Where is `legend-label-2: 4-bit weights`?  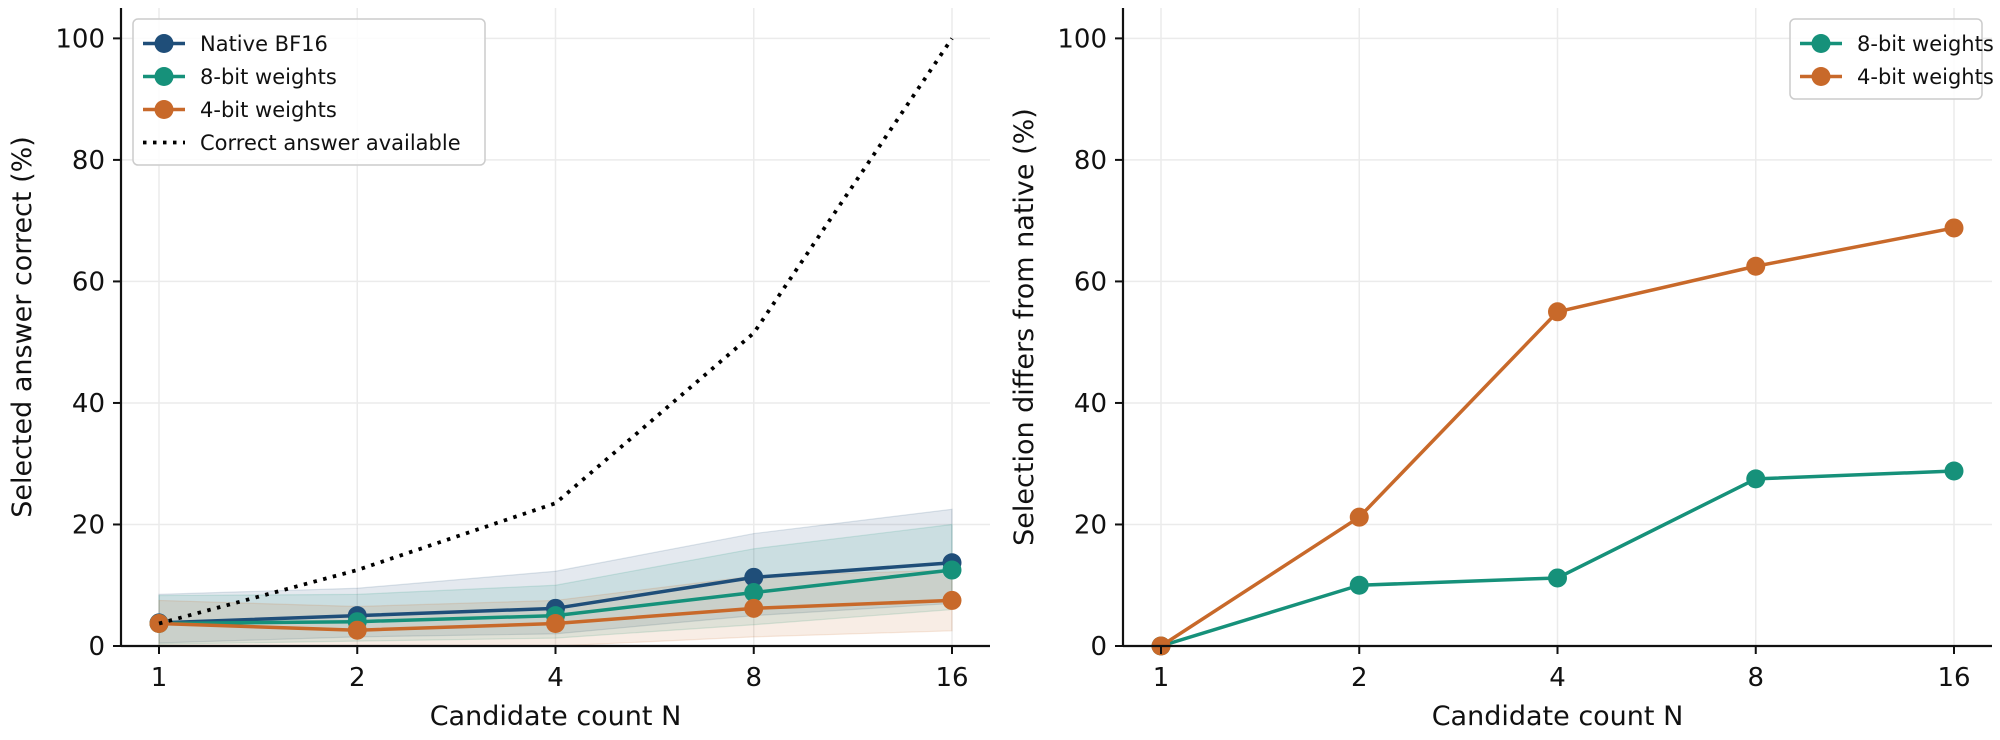 legend-label-2: 4-bit weights is located at coordinates (268, 110).